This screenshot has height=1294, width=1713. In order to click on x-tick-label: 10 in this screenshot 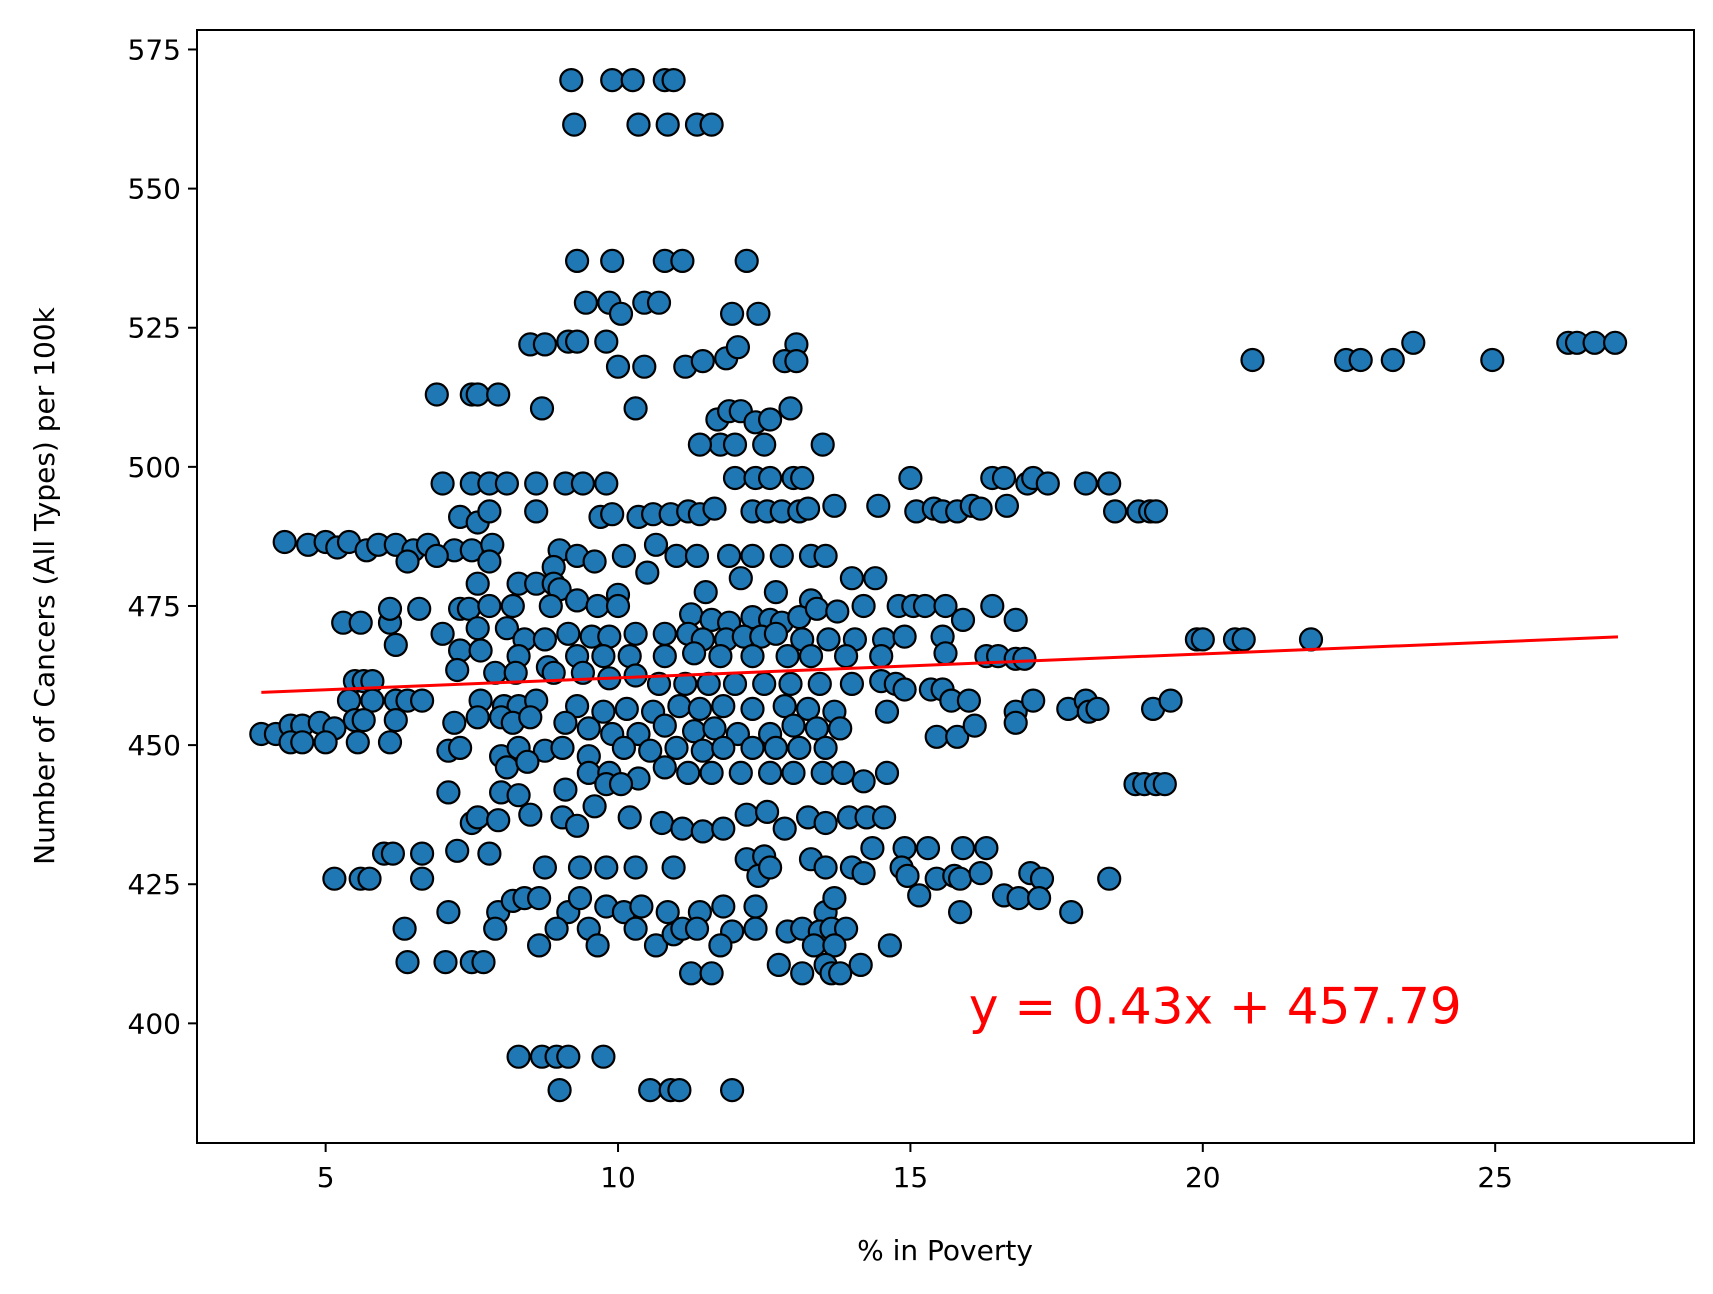, I will do `click(618, 1177)`.